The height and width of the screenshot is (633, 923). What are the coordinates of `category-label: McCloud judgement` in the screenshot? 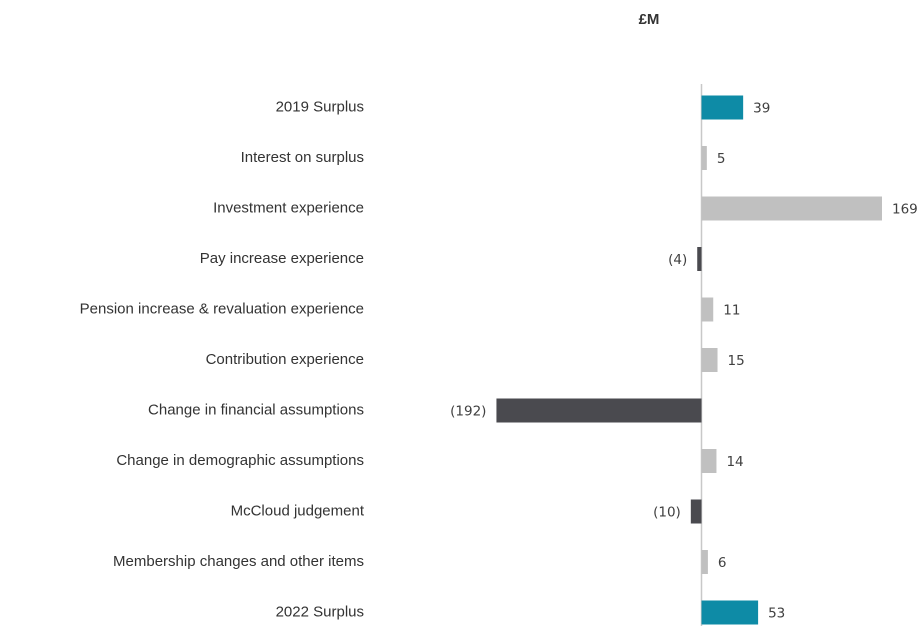 It's located at (298, 510).